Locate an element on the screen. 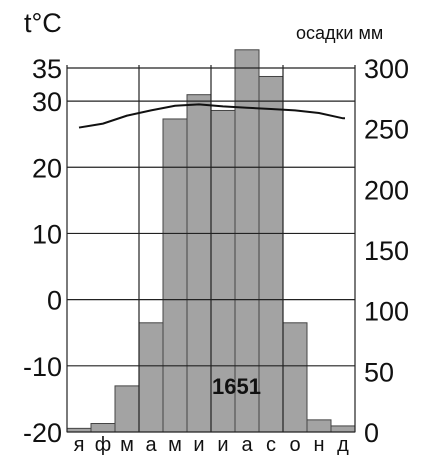 The height and width of the screenshot is (460, 432). right-axis-ticks: 300 250 200 150 100 50 0 is located at coordinates (386, 251).